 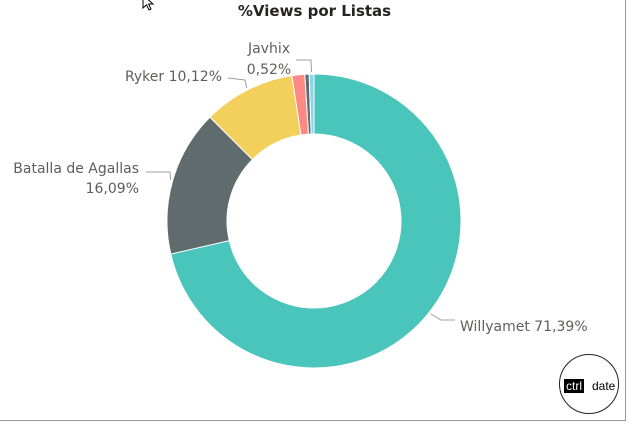 I want to click on data-label-willyamet: Willyamet 71,39%, so click(x=524, y=327).